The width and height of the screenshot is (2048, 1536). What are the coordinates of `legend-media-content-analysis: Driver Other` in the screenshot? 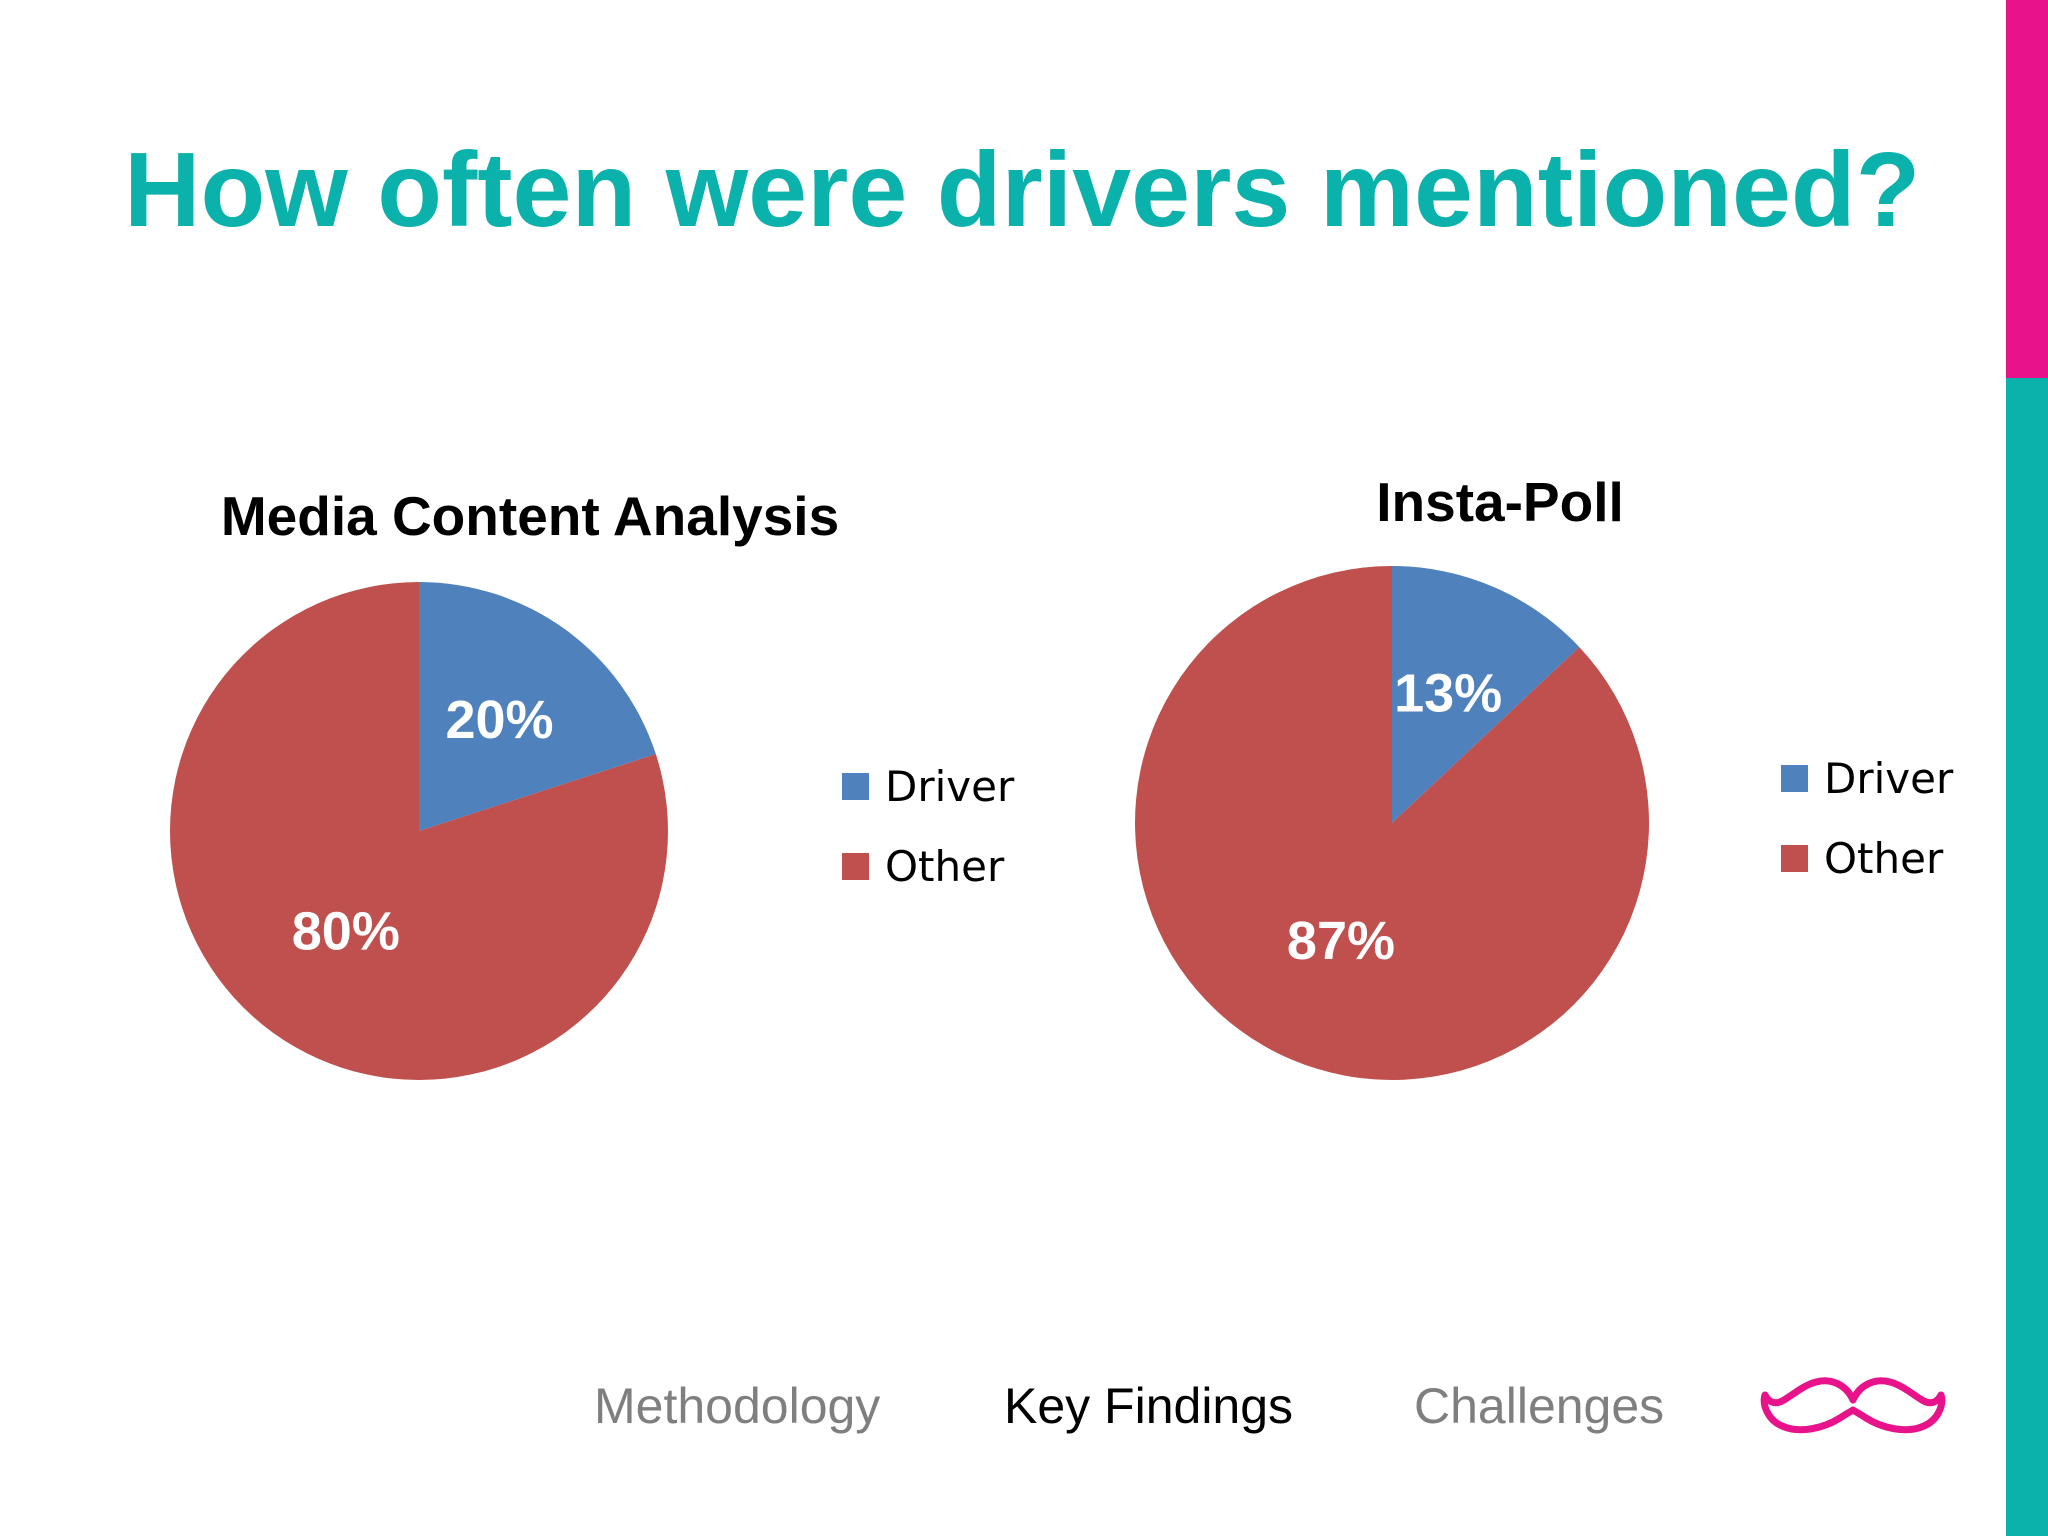 It's located at (928, 842).